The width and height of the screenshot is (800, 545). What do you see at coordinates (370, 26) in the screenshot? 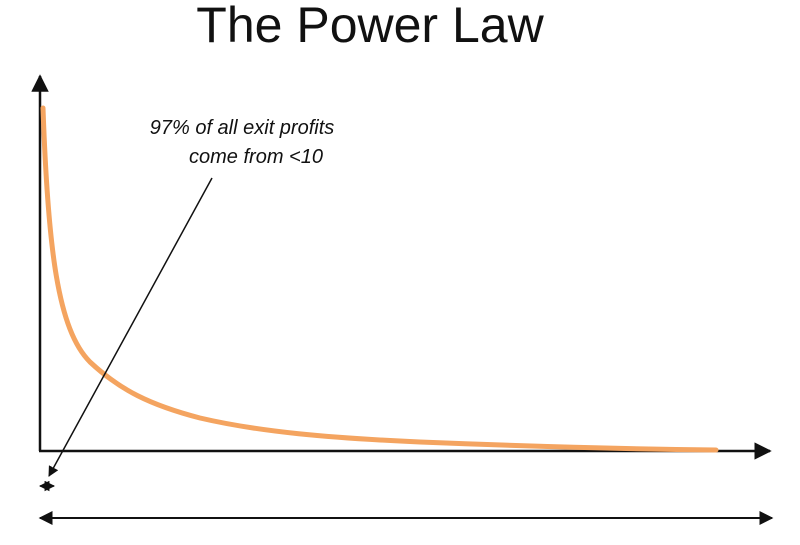
I see `slide-title: The Power Law` at bounding box center [370, 26].